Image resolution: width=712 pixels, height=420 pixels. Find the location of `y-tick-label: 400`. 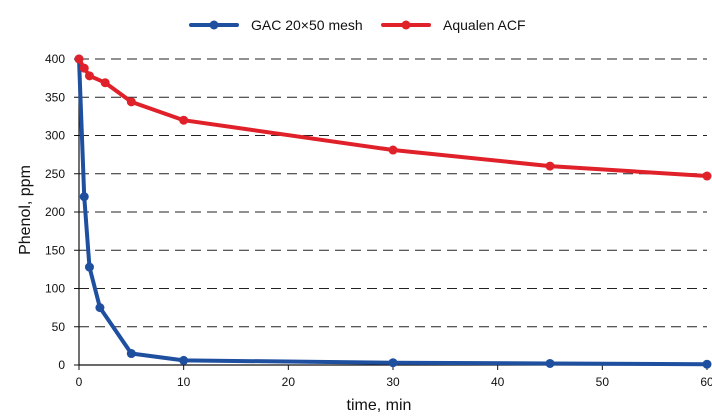

y-tick-label: 400 is located at coordinates (55, 59).